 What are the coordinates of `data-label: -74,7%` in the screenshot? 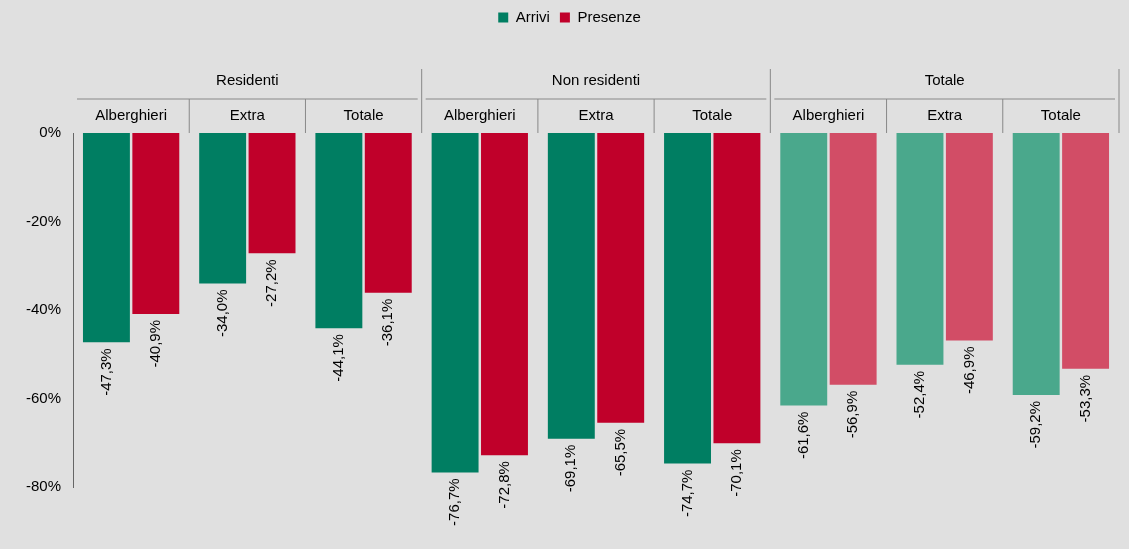 It's located at (686, 493).